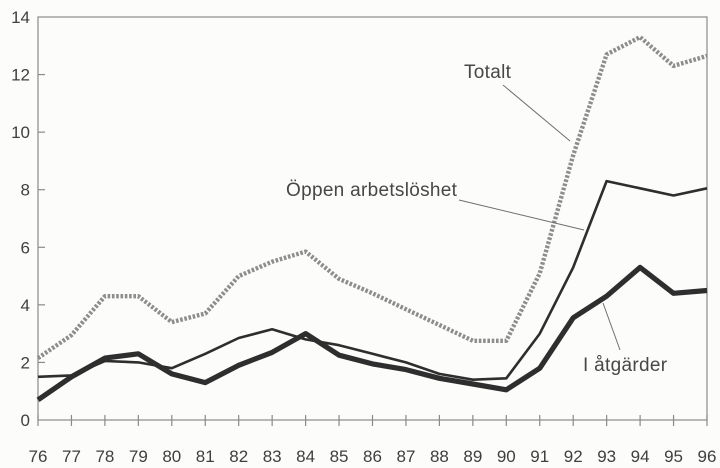  I want to click on y-tick-label: 2, so click(25, 362).